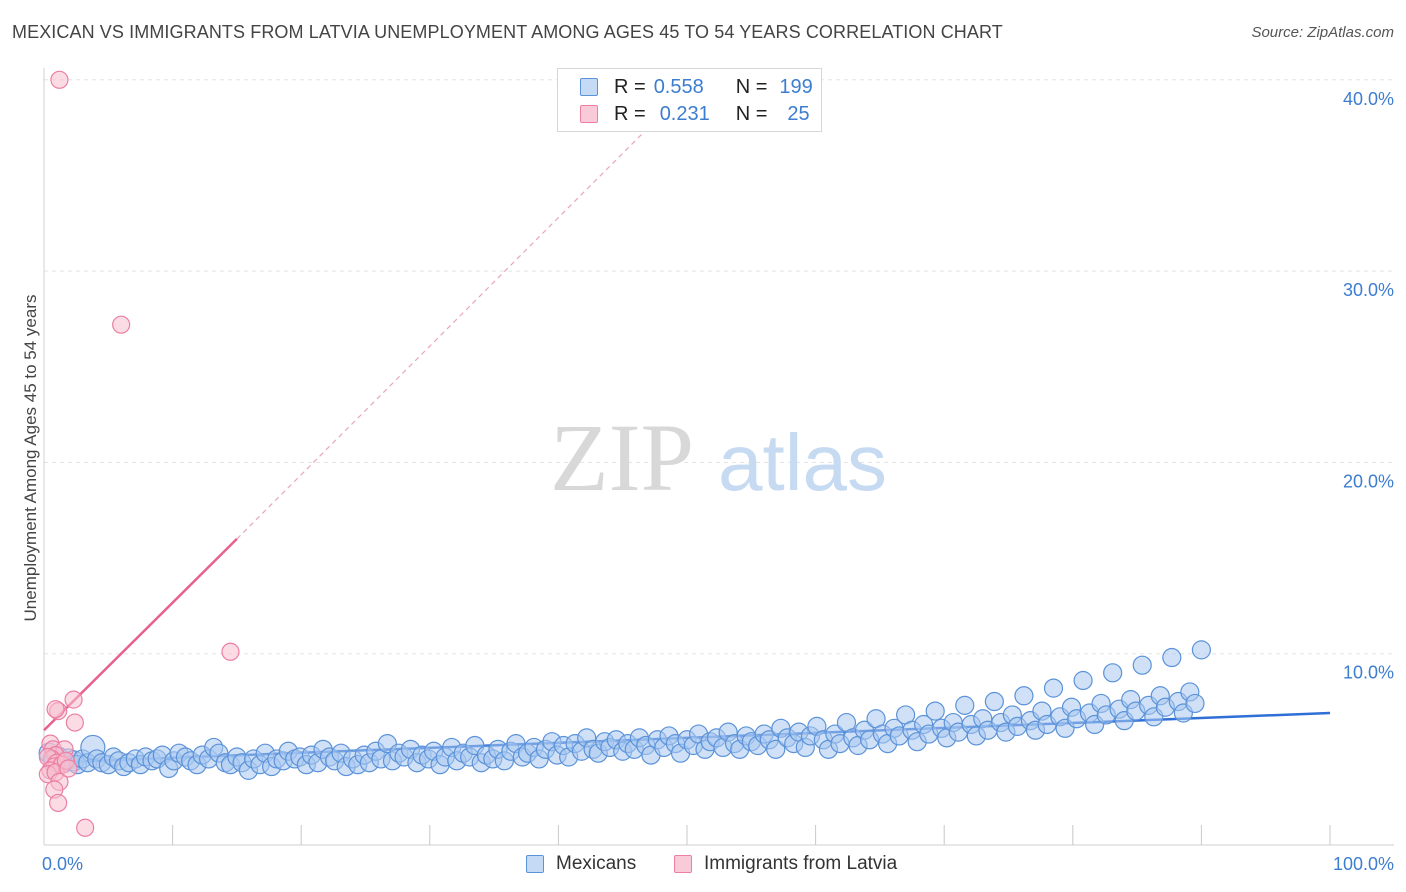 This screenshot has width=1406, height=892. What do you see at coordinates (802, 462) in the screenshot?
I see `watermark-atlas: atlas` at bounding box center [802, 462].